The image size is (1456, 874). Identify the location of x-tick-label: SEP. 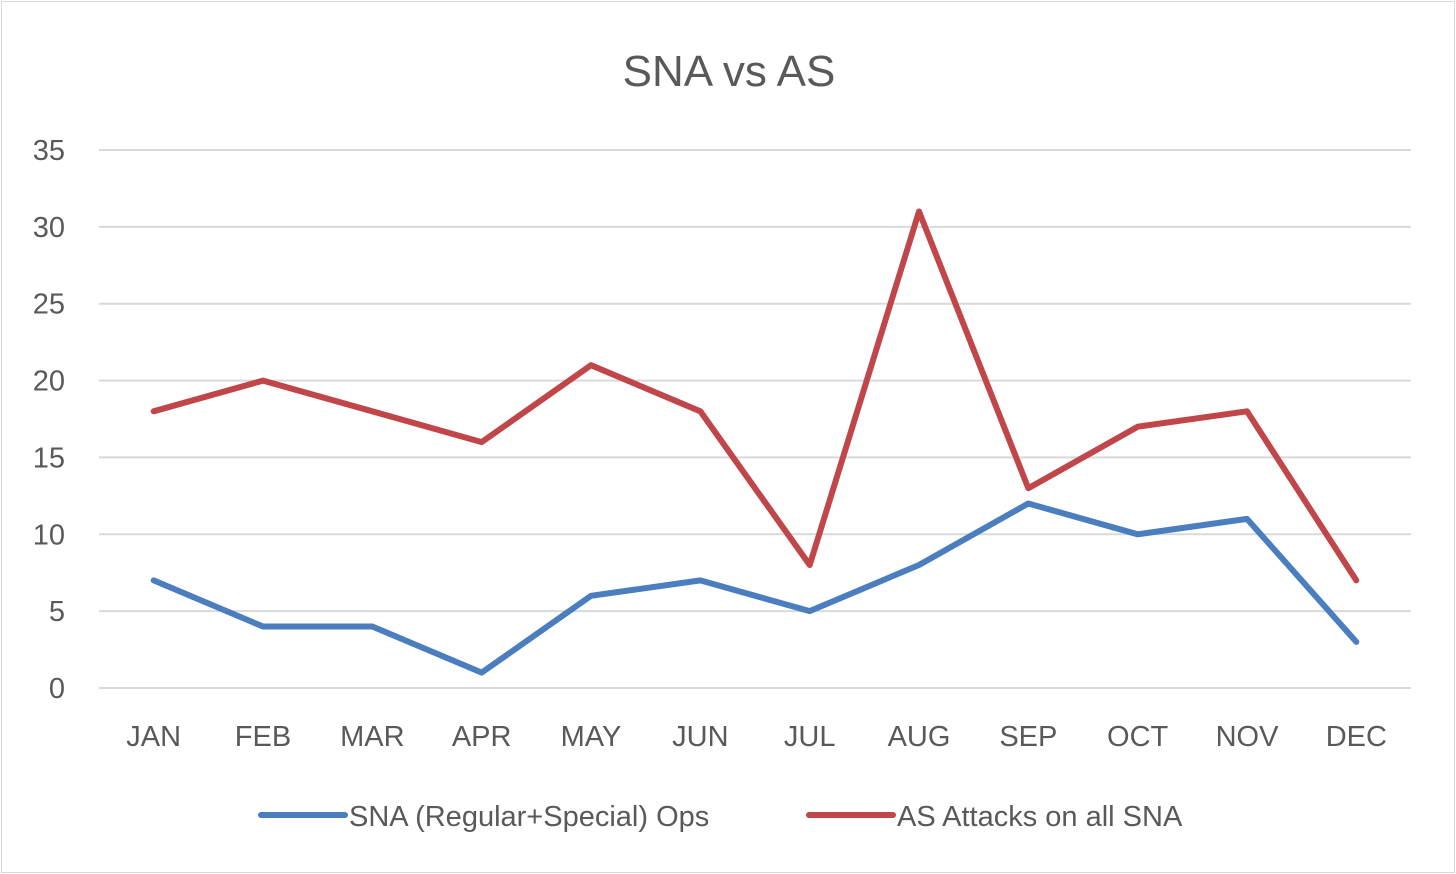
(1028, 737).